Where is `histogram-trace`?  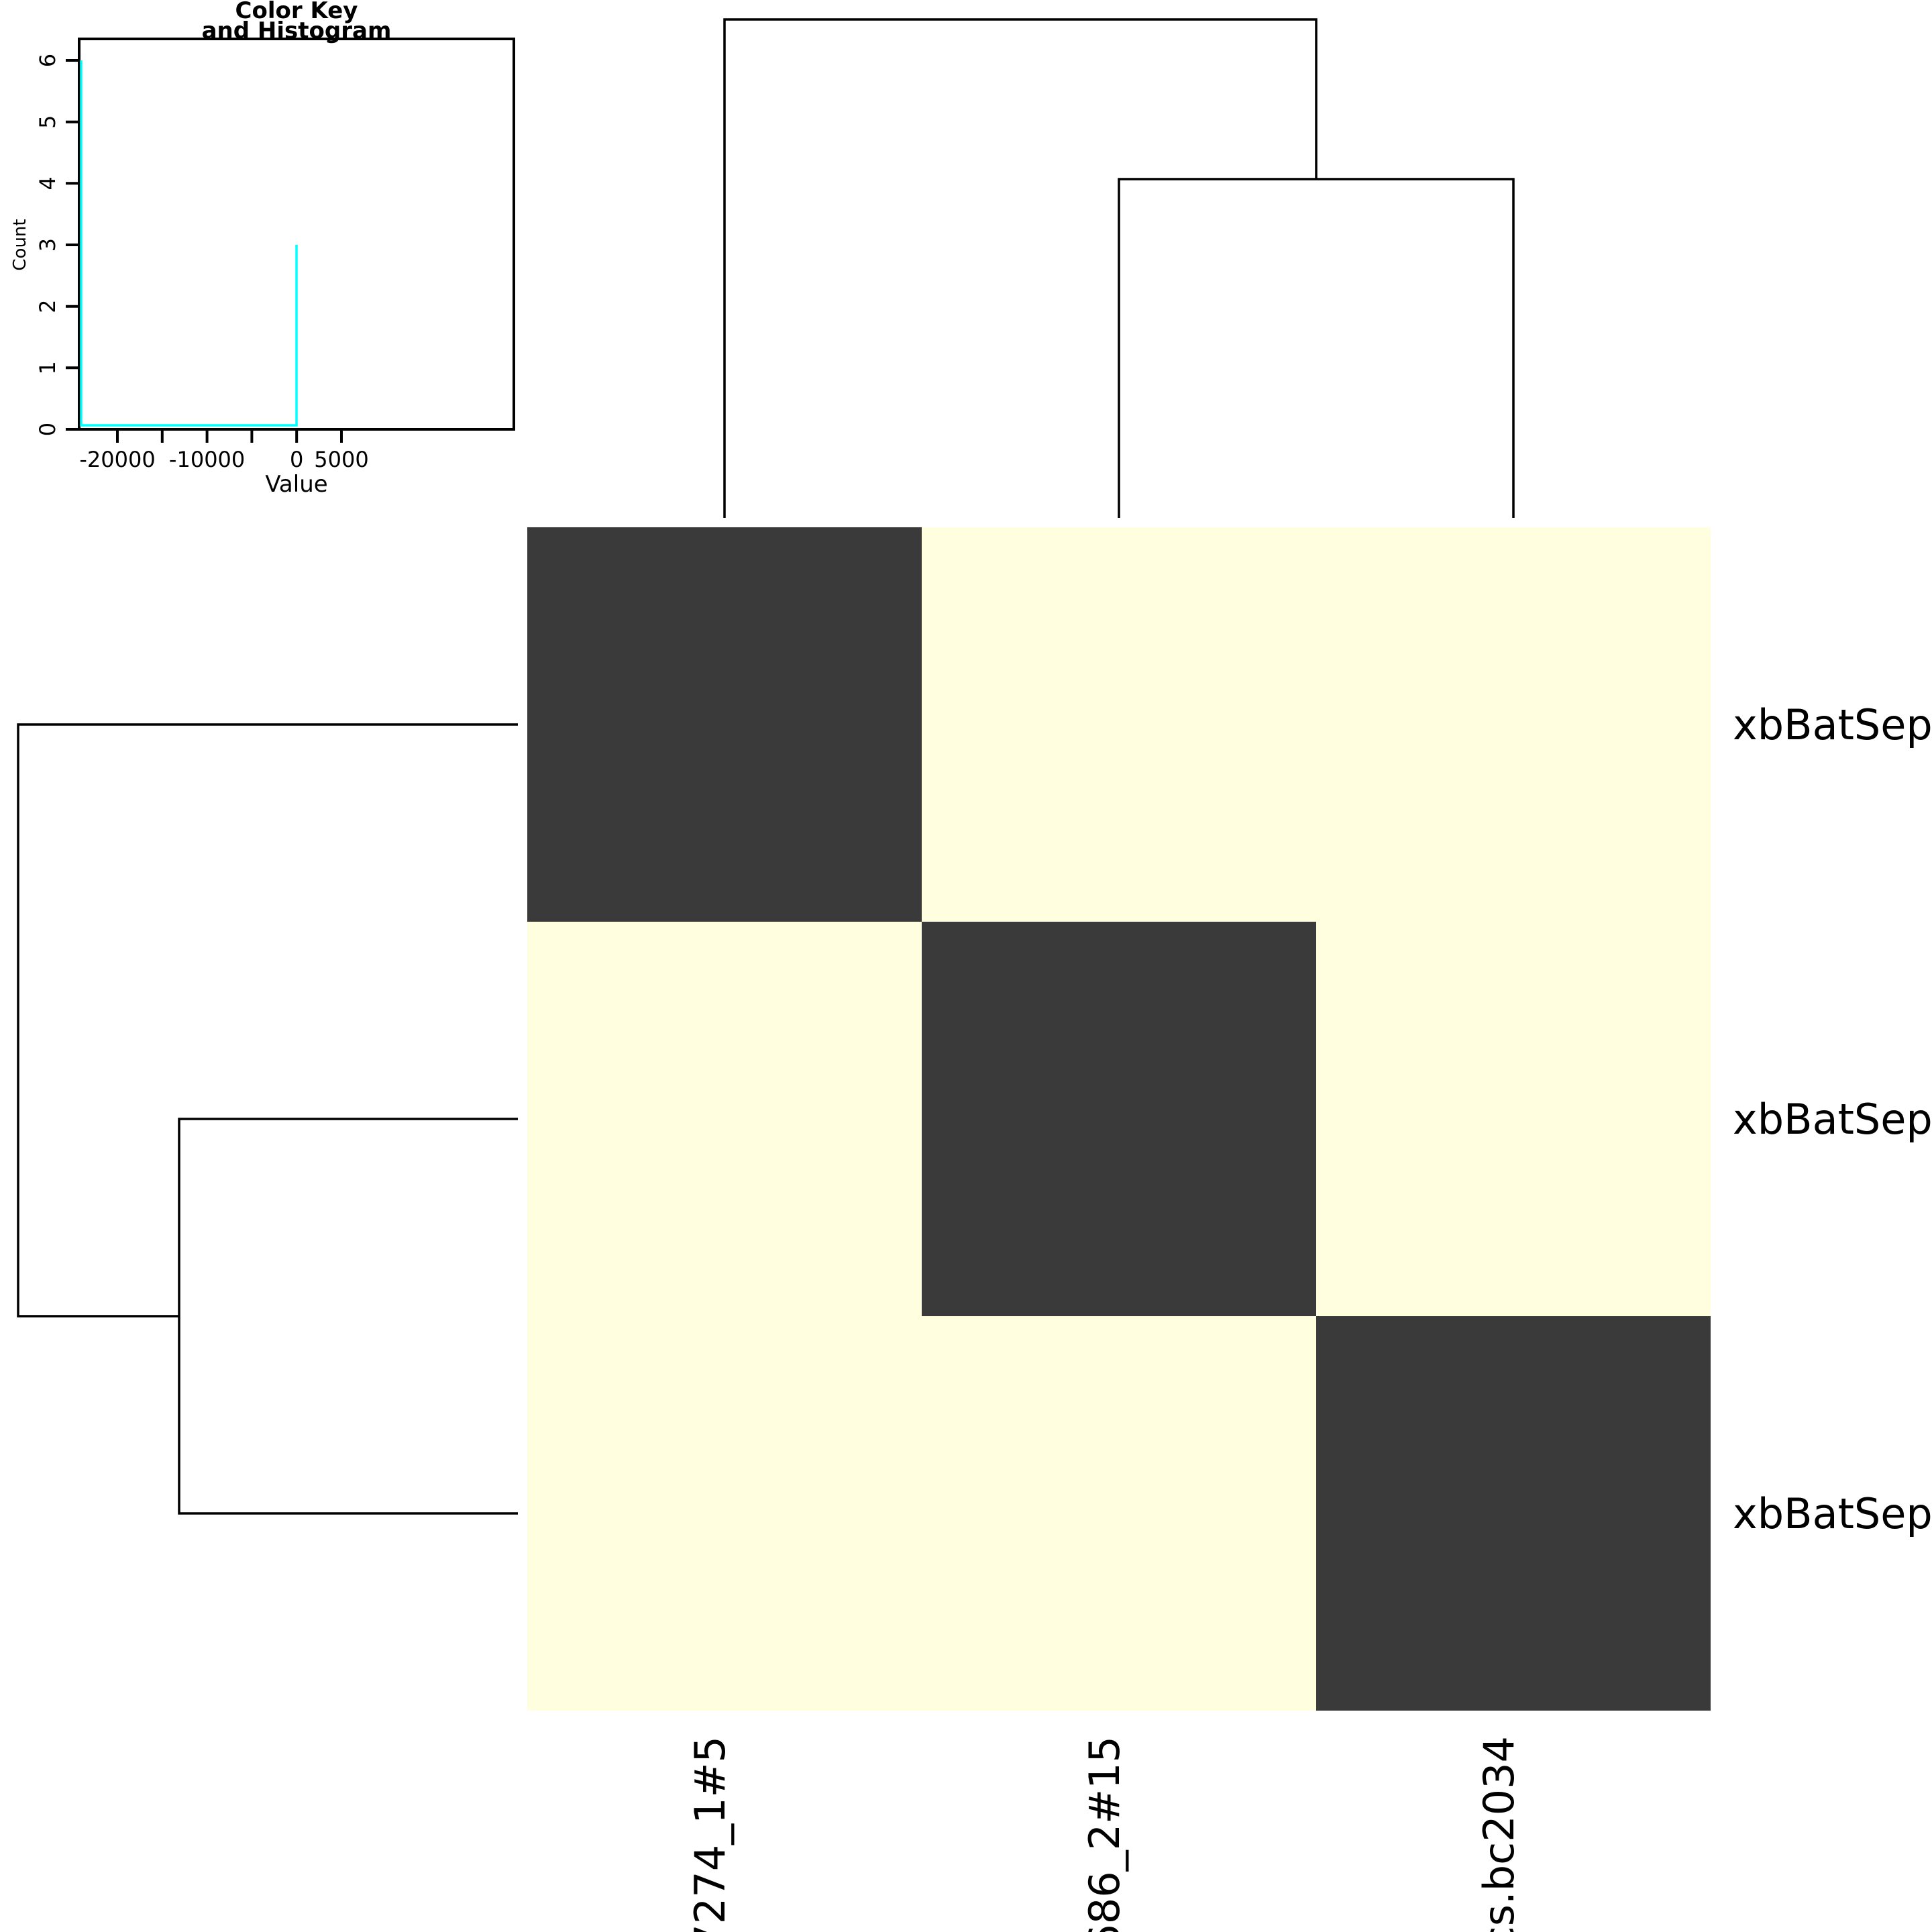
histogram-trace is located at coordinates (189, 243).